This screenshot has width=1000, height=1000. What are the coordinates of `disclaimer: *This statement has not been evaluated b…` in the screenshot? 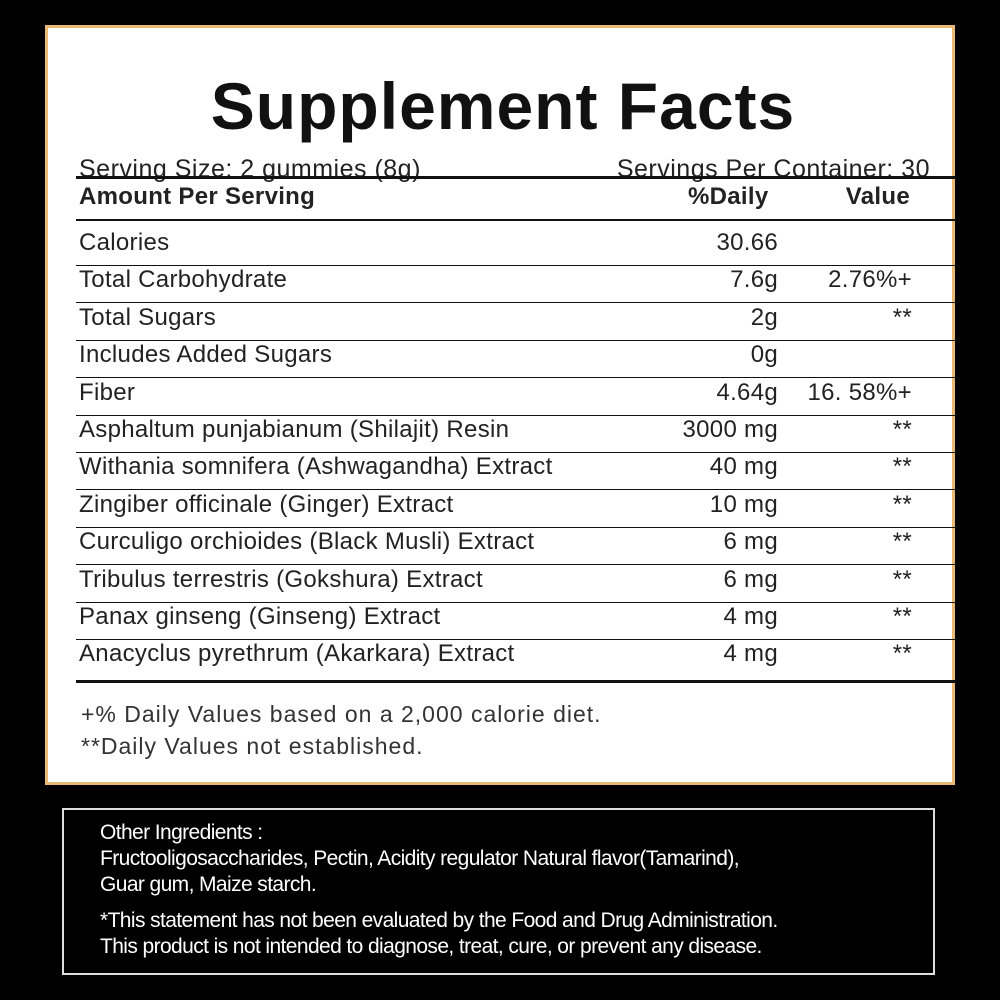 It's located at (439, 920).